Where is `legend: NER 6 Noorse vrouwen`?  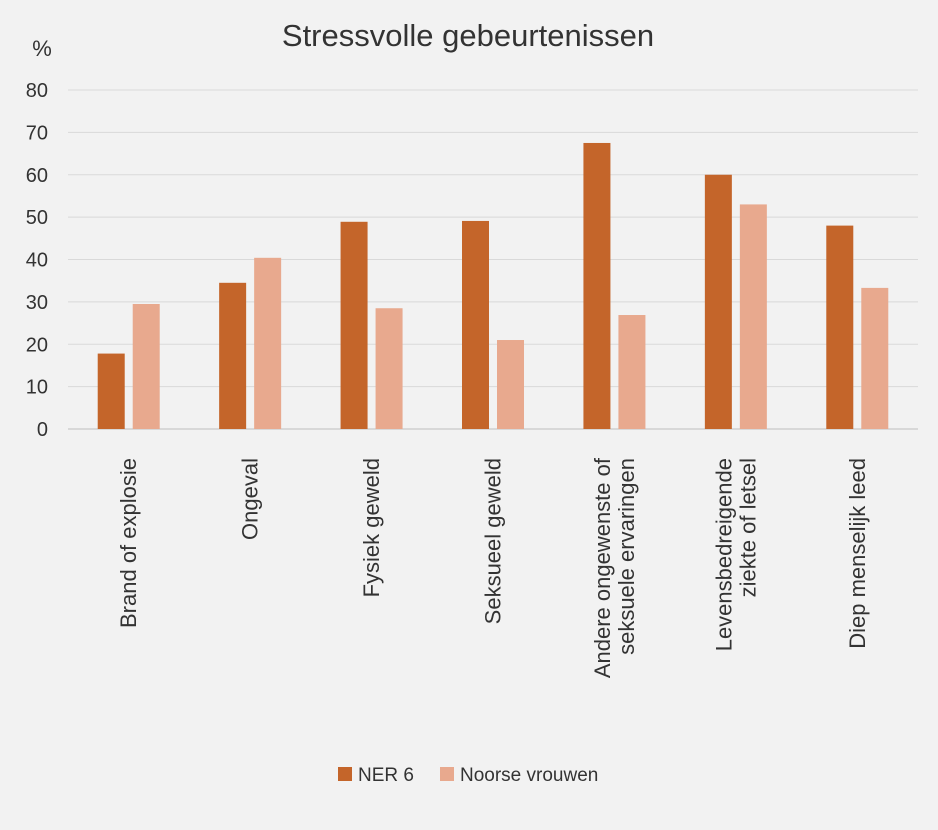 legend: NER 6 Noorse vrouwen is located at coordinates (468, 775).